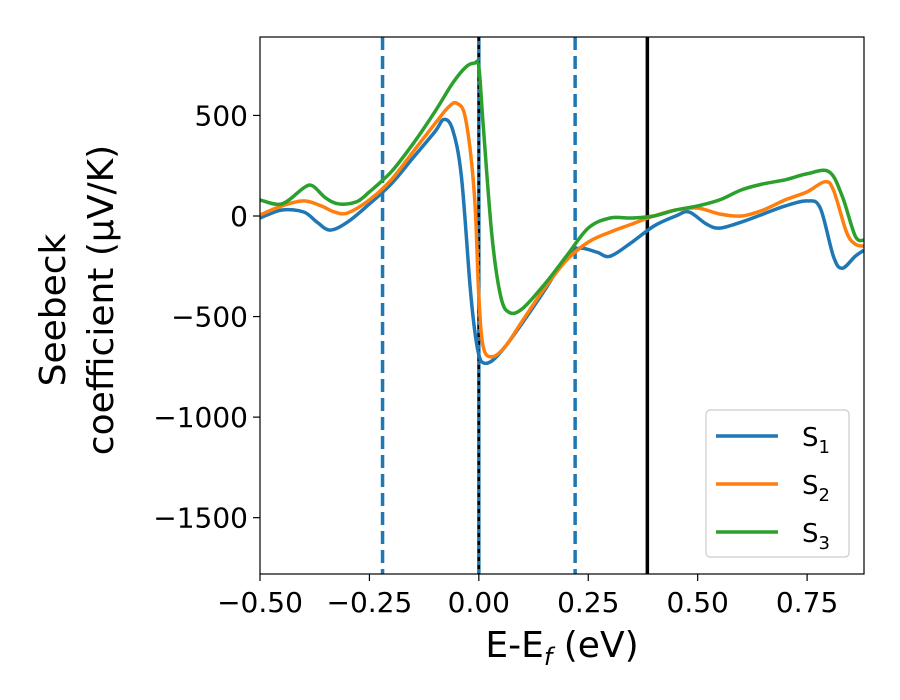  I want to click on x-tick-label: 0.25, so click(588, 602).